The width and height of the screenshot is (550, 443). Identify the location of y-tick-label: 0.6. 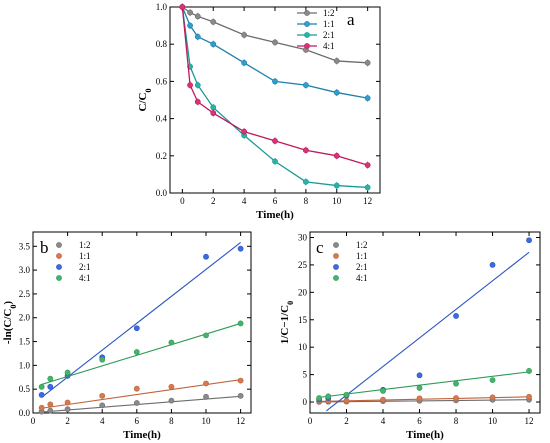
(162, 81).